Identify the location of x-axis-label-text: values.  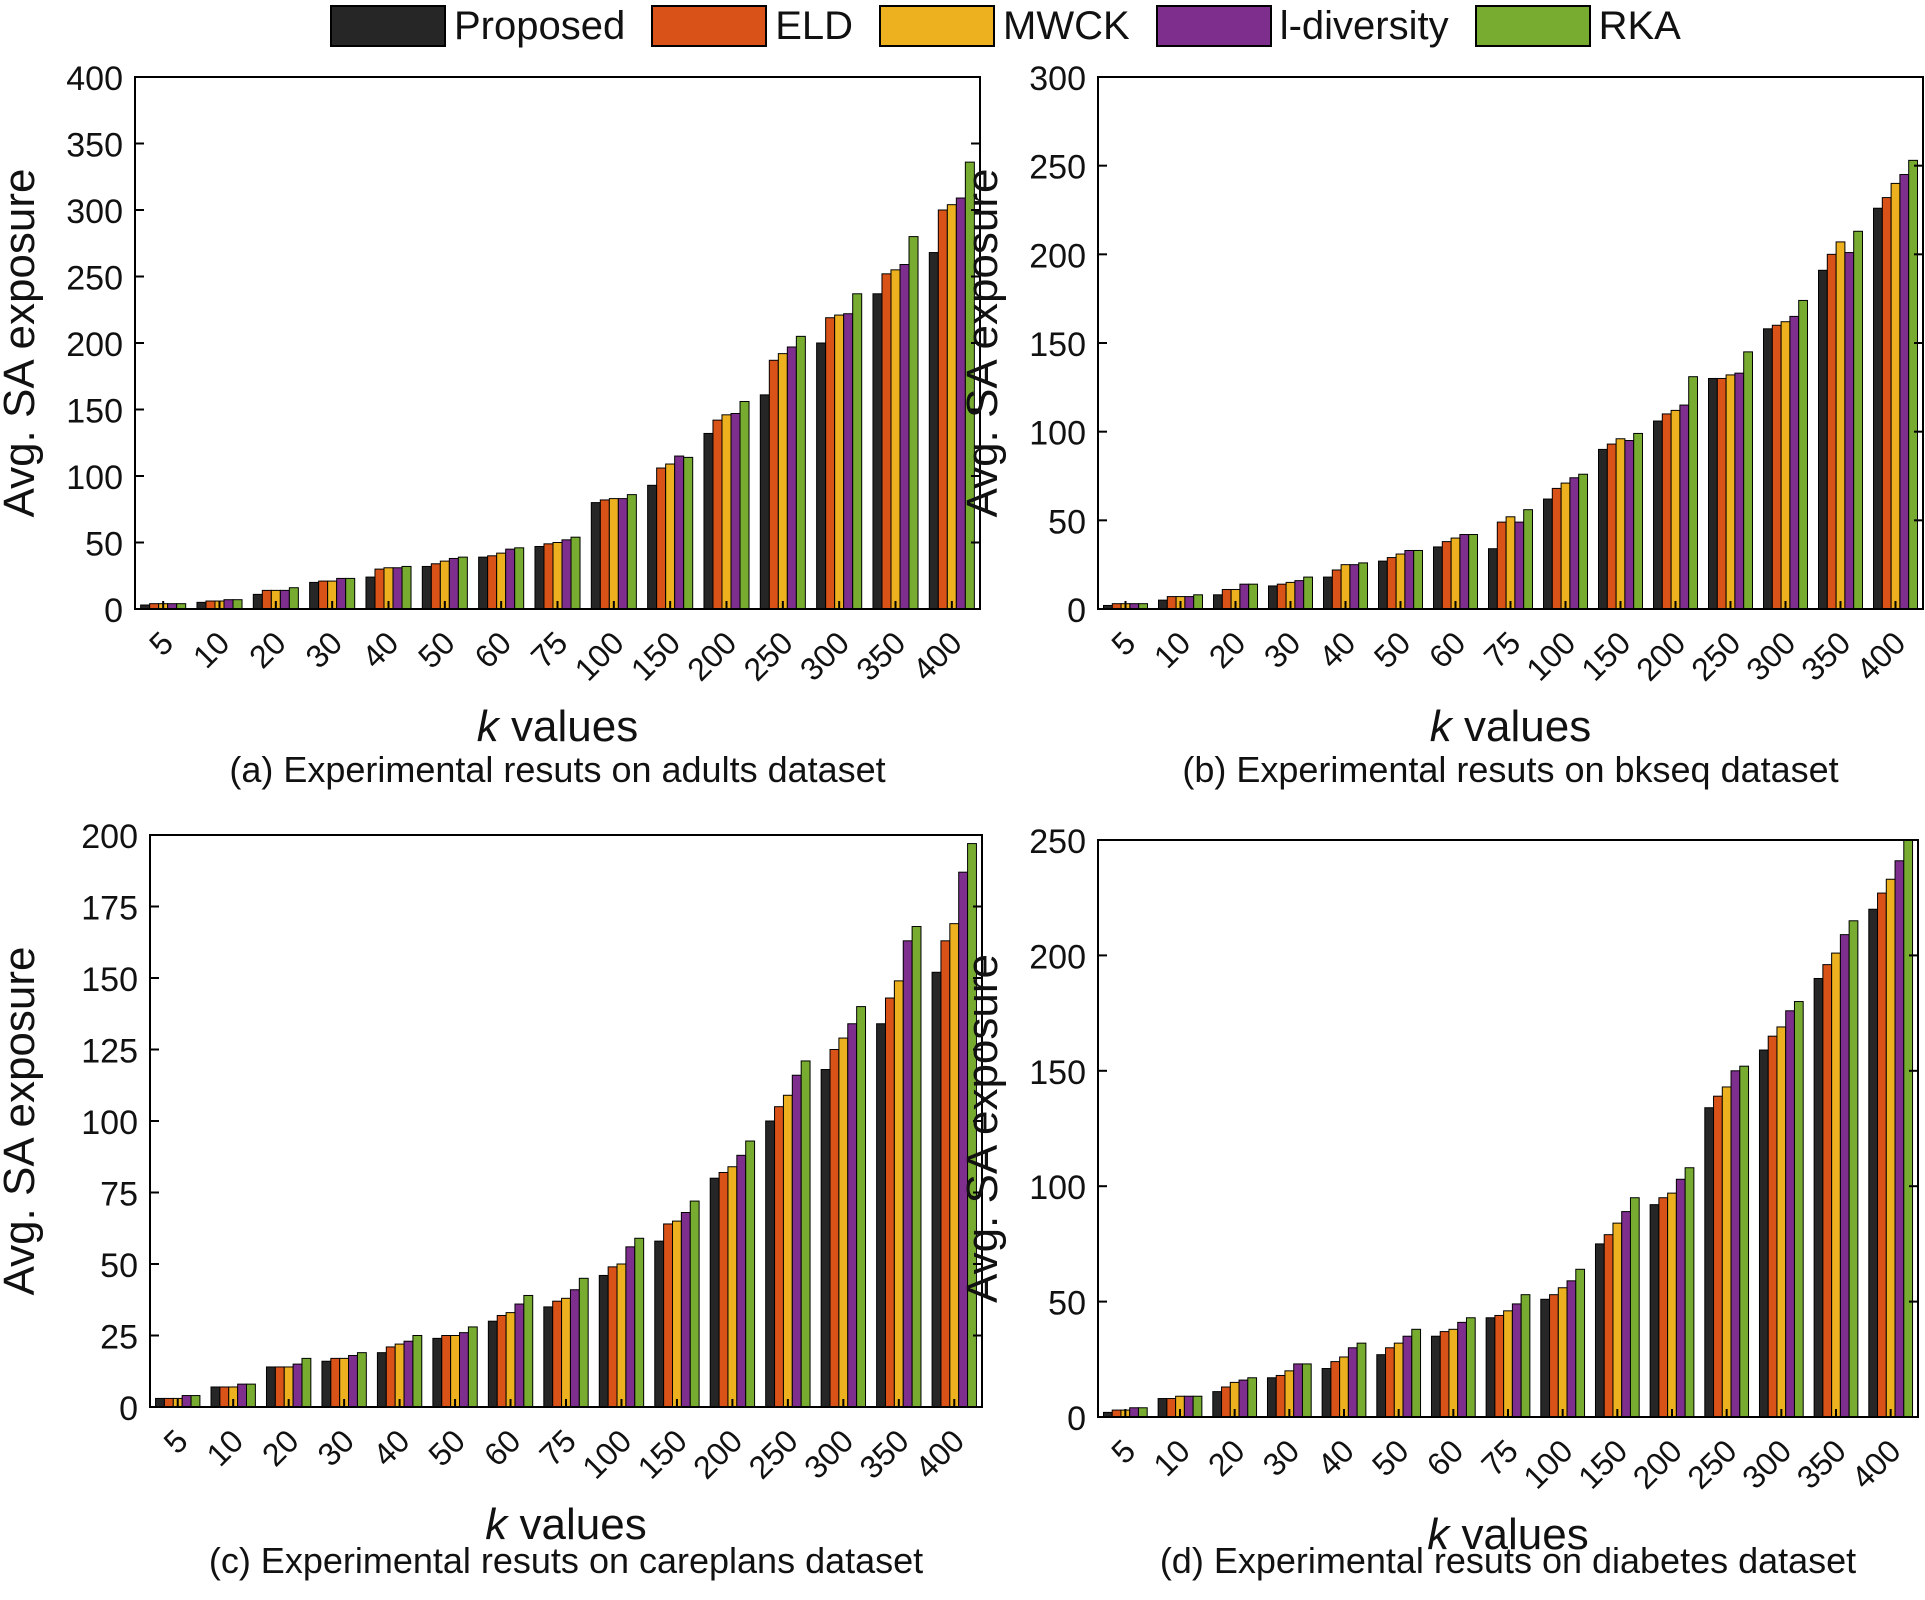
(1518, 1534).